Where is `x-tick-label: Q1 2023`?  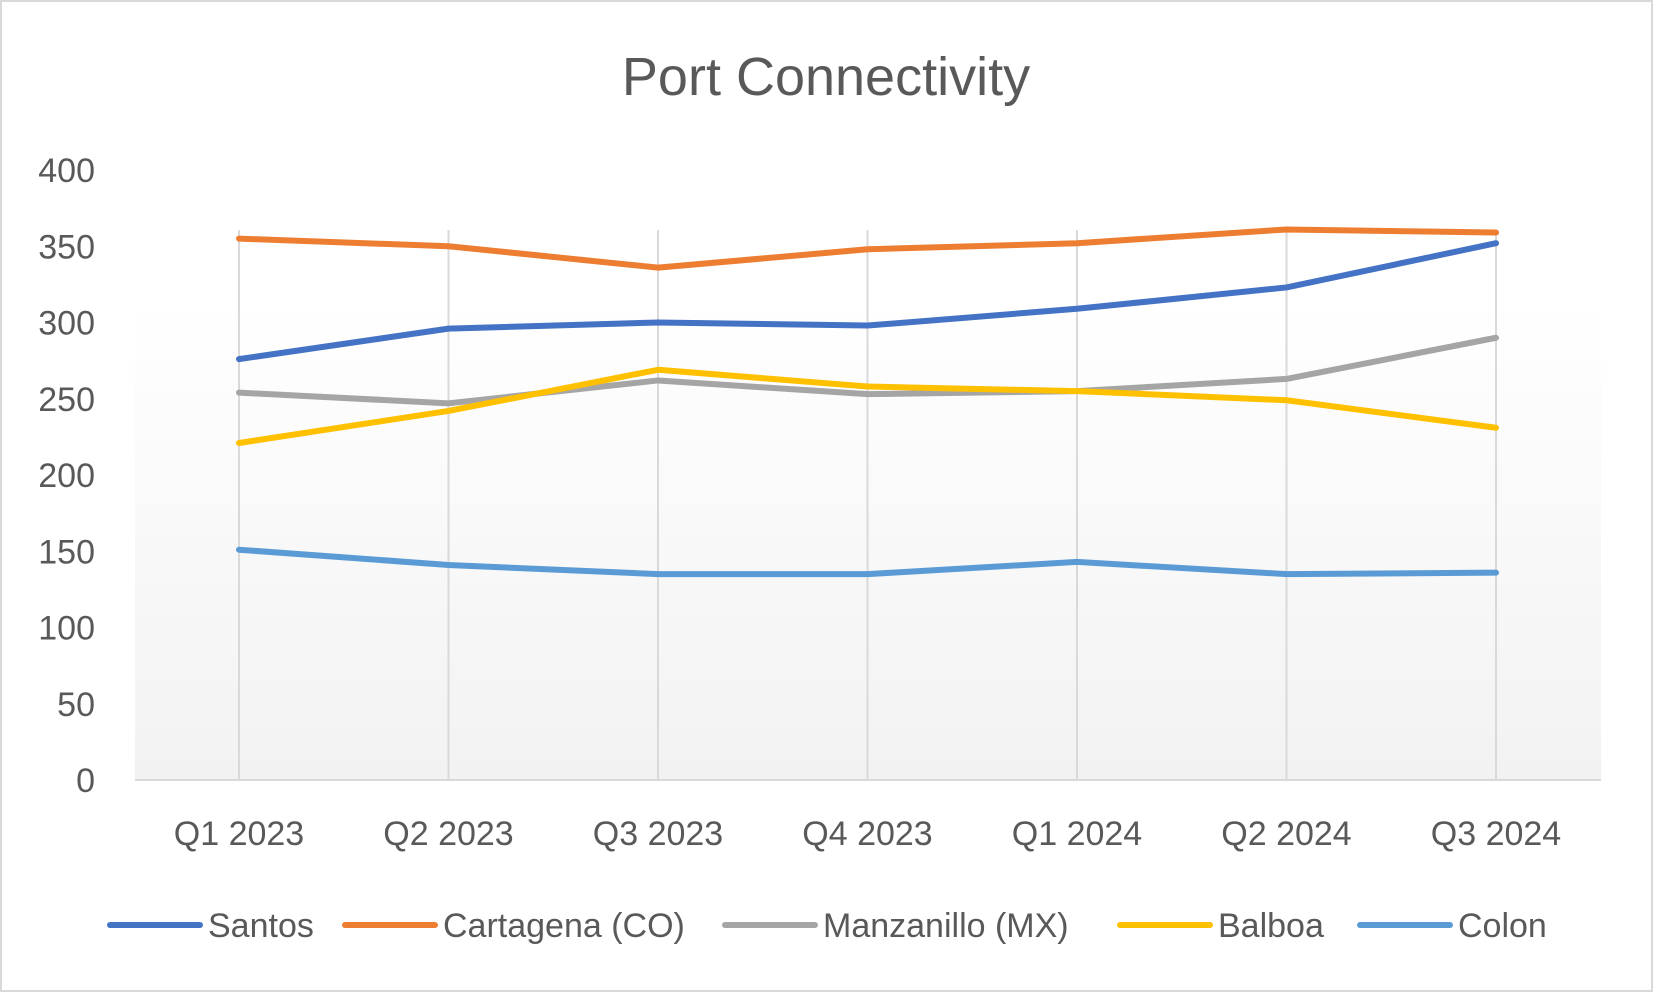
x-tick-label: Q1 2023 is located at coordinates (239, 834).